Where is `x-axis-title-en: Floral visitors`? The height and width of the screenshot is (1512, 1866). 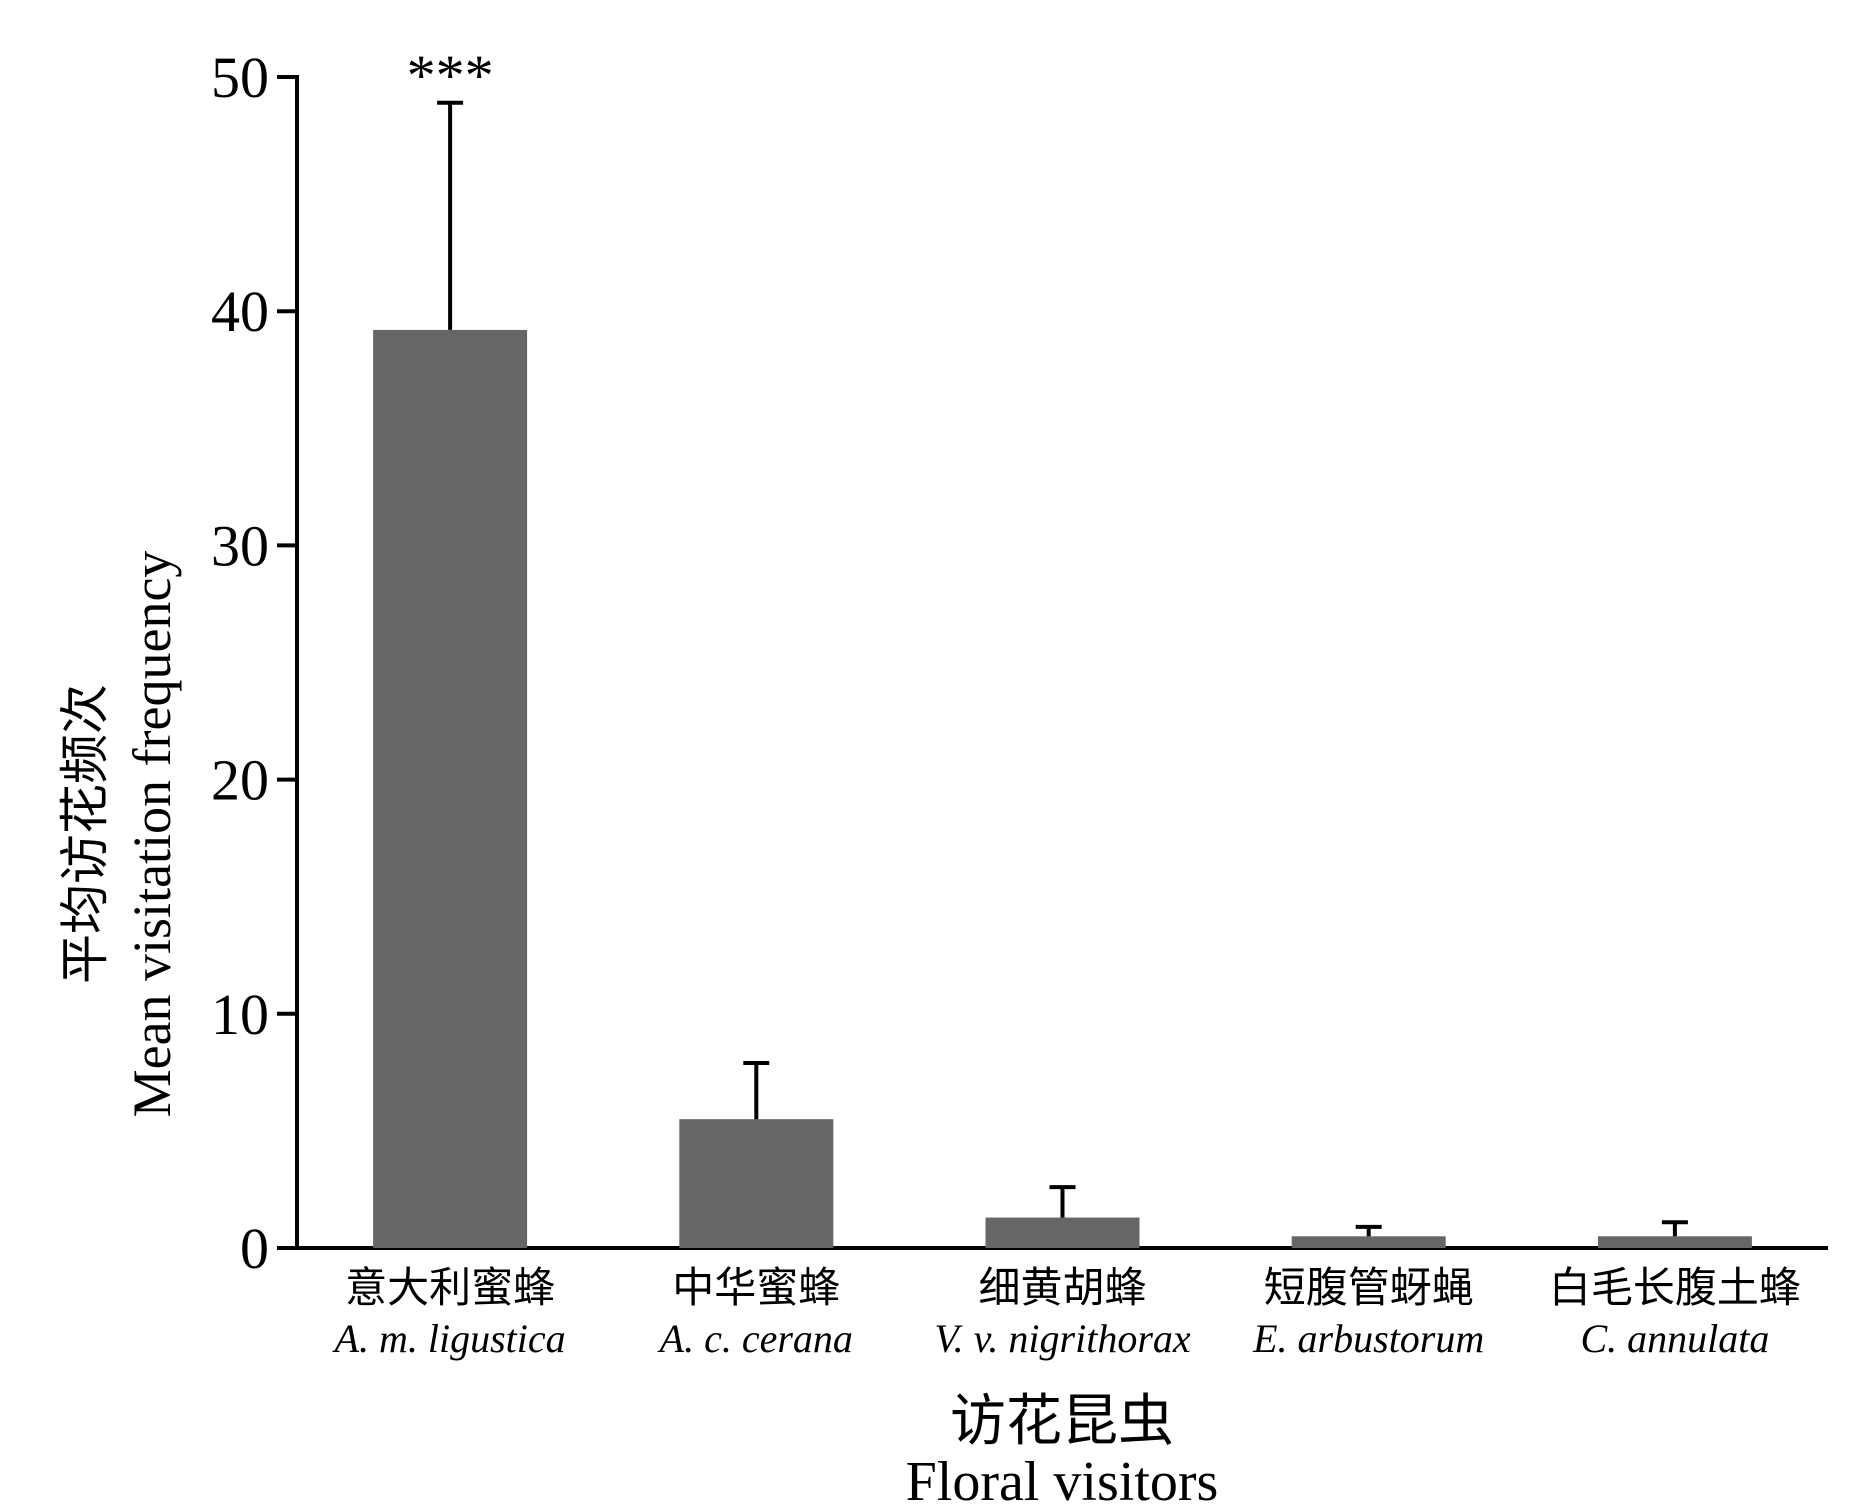
x-axis-title-en: Floral visitors is located at coordinates (1062, 1481).